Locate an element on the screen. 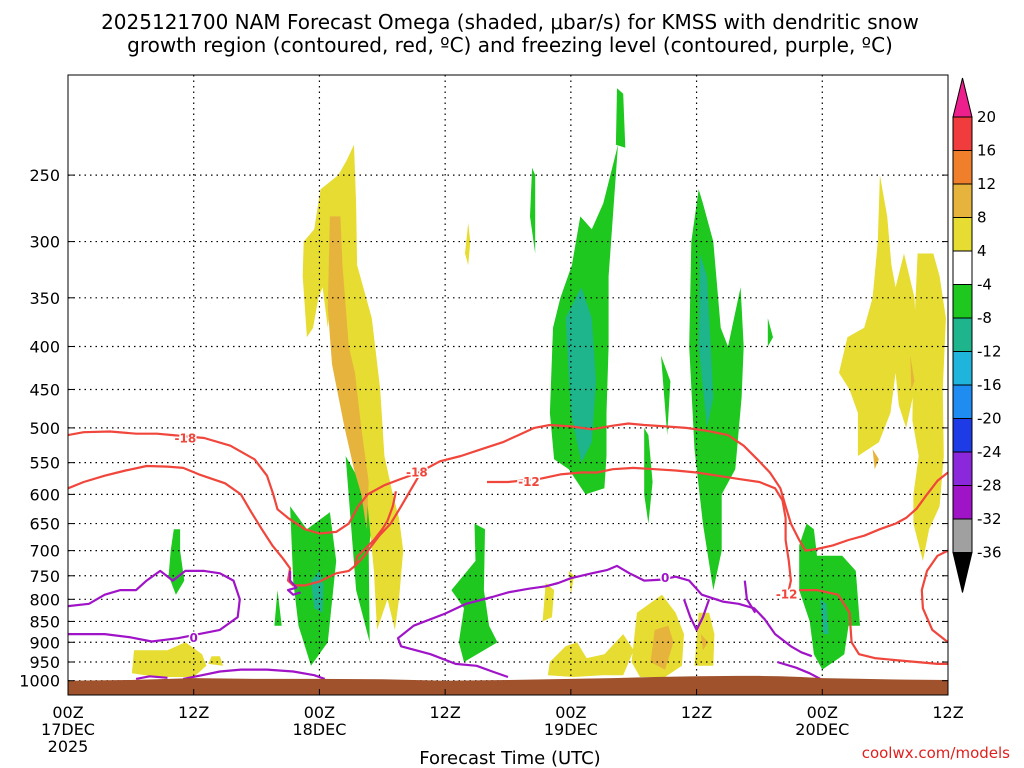  x-tick-label-48-1: 19DEC is located at coordinates (571, 729).